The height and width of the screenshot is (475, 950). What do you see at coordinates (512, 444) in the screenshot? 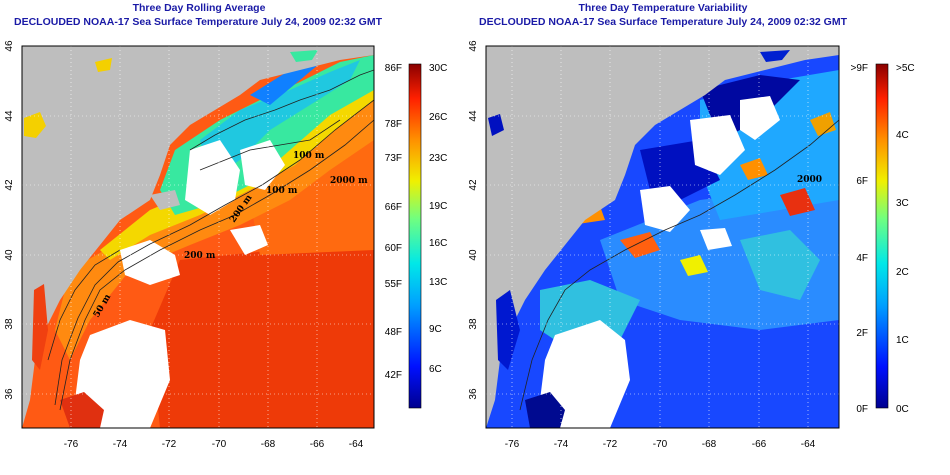
I see `right-lon-tick: -76` at bounding box center [512, 444].